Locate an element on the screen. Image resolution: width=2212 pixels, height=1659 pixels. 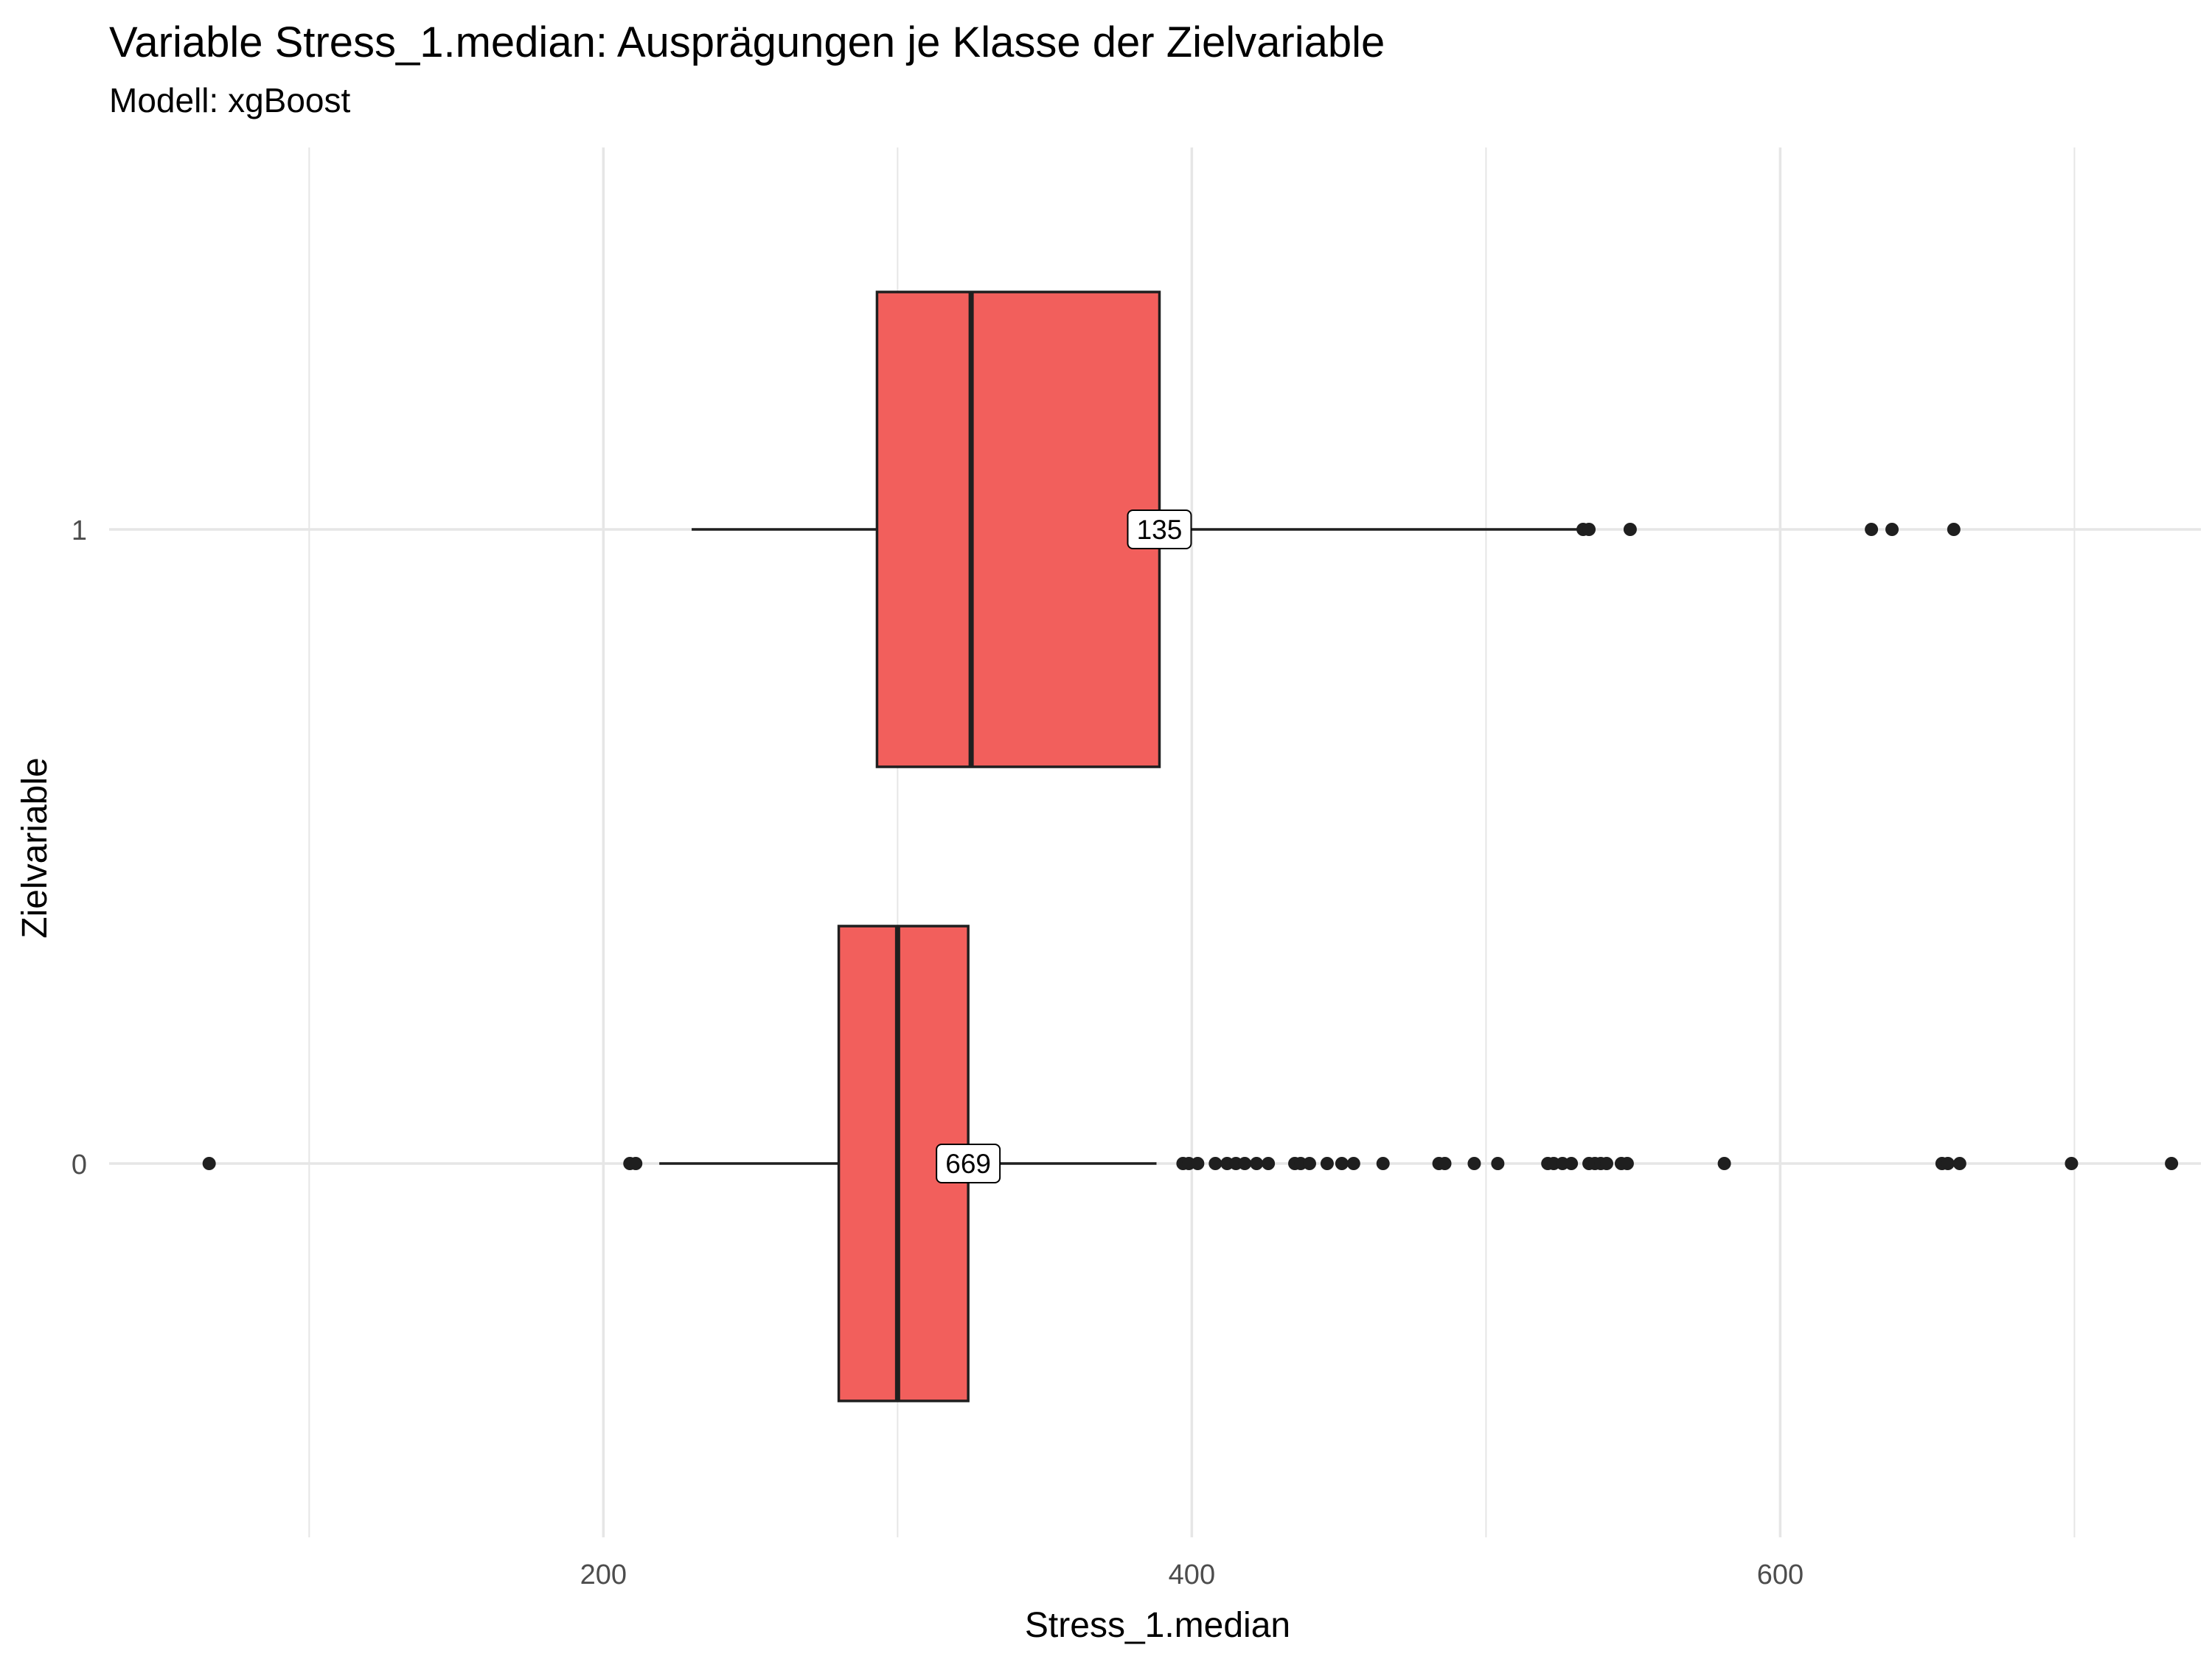
x-axis-title: Stress_1.median is located at coordinates (1157, 1625).